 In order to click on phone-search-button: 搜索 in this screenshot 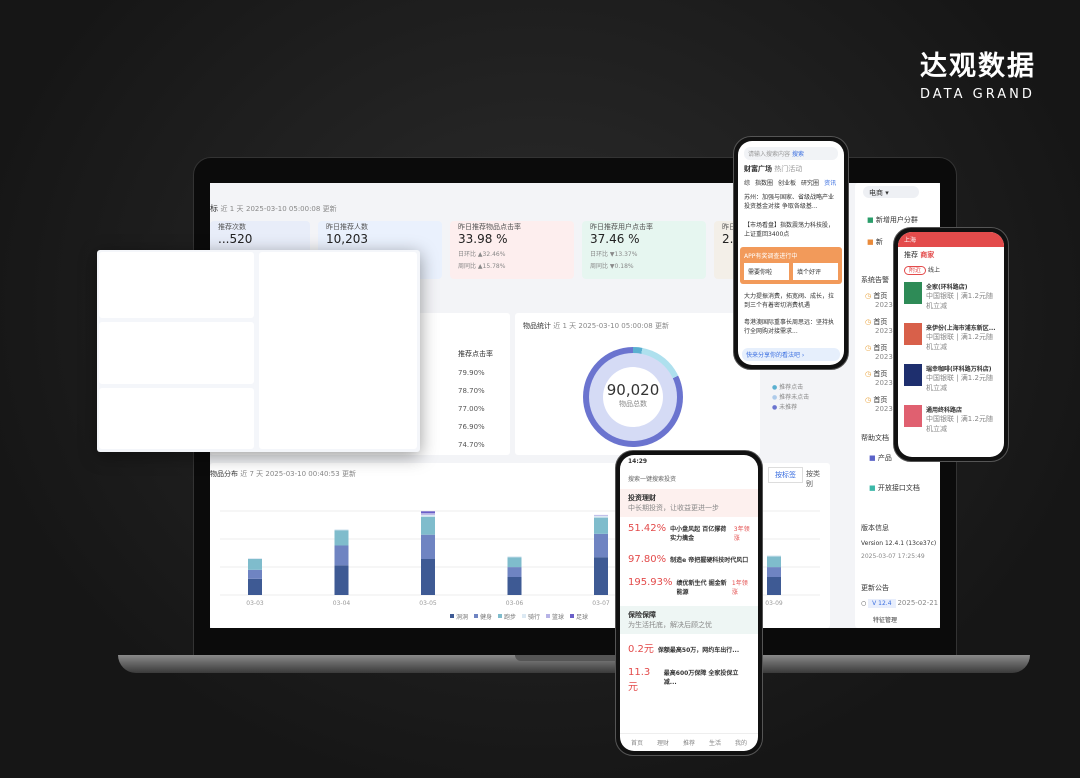, I will do `click(797, 154)`.